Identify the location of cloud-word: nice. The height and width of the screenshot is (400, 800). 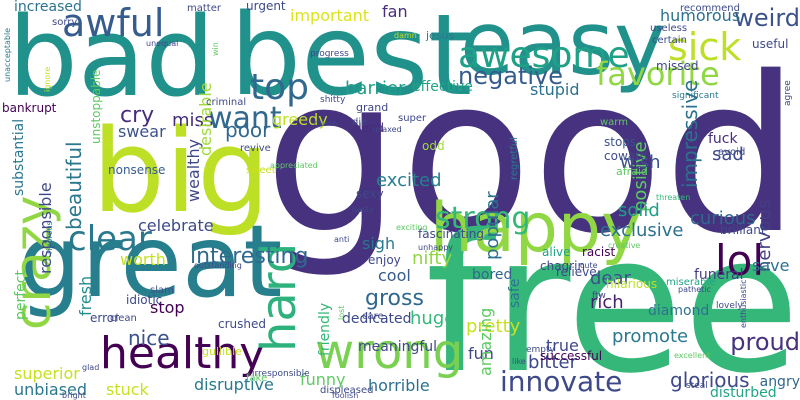
(149, 338).